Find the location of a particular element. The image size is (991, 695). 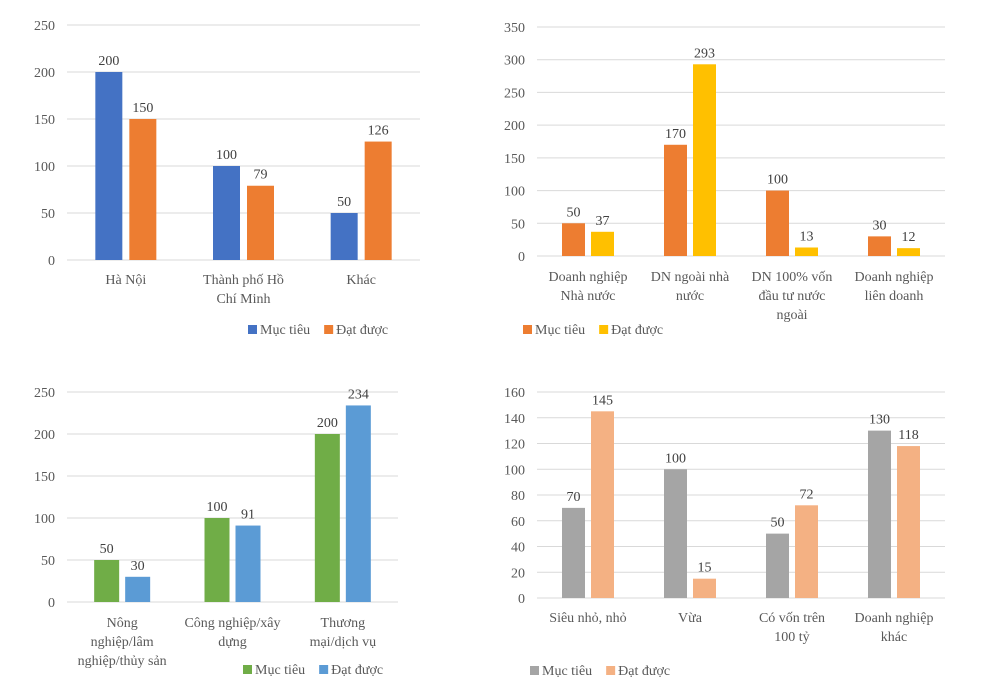

x-category-label: Nhà nước is located at coordinates (587, 296).